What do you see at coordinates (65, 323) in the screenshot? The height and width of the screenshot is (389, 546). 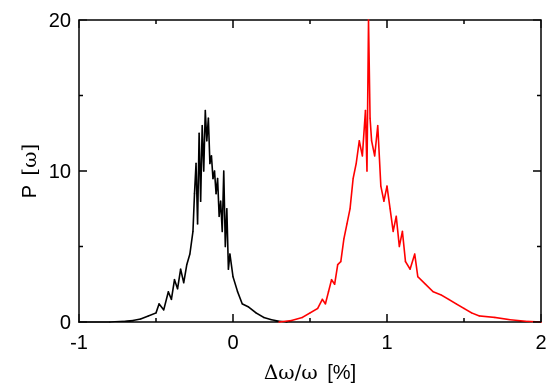 I see `y-tick-label: 0` at bounding box center [65, 323].